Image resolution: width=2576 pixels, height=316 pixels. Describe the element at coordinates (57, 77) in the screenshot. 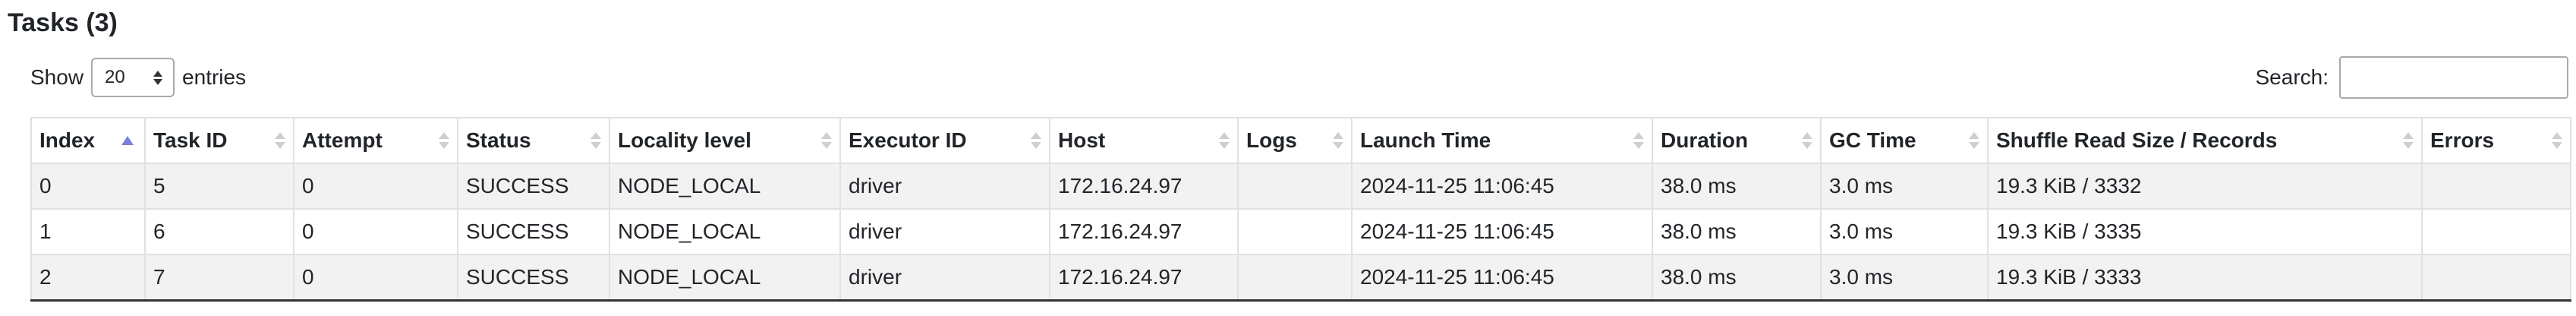

I see `show-label: Show` at that location.